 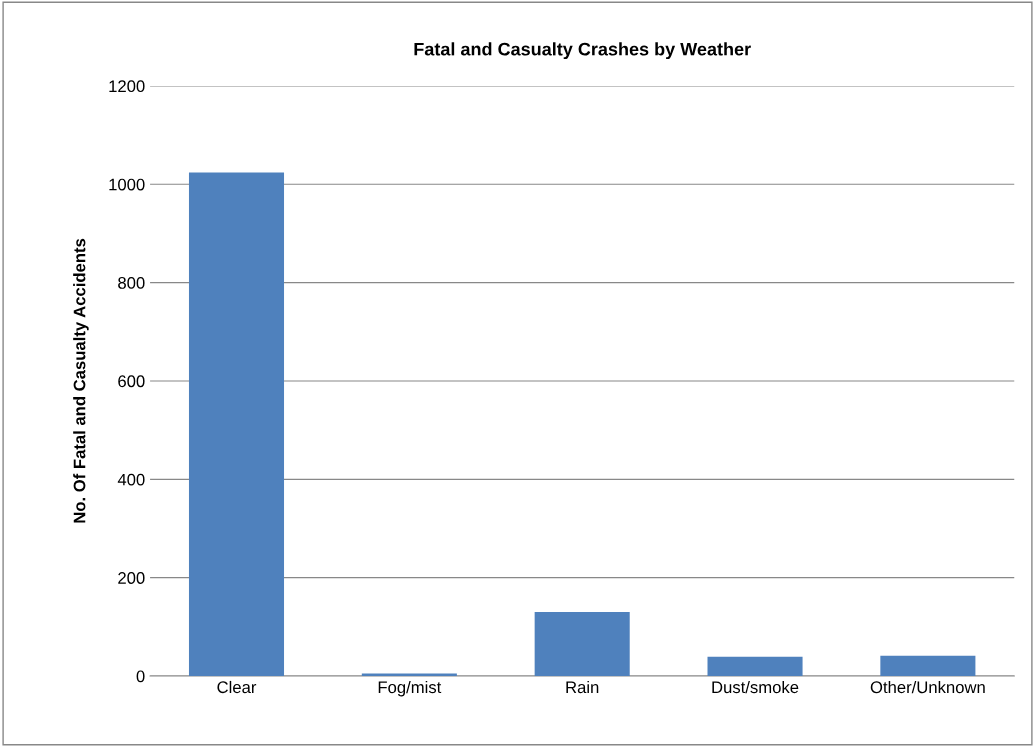 I want to click on x-tick-label: Dust/smoke, so click(x=755, y=687).